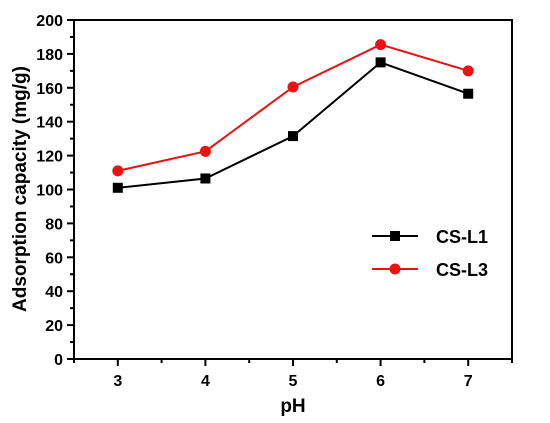  I want to click on y-tick-label: 20, so click(54, 326).